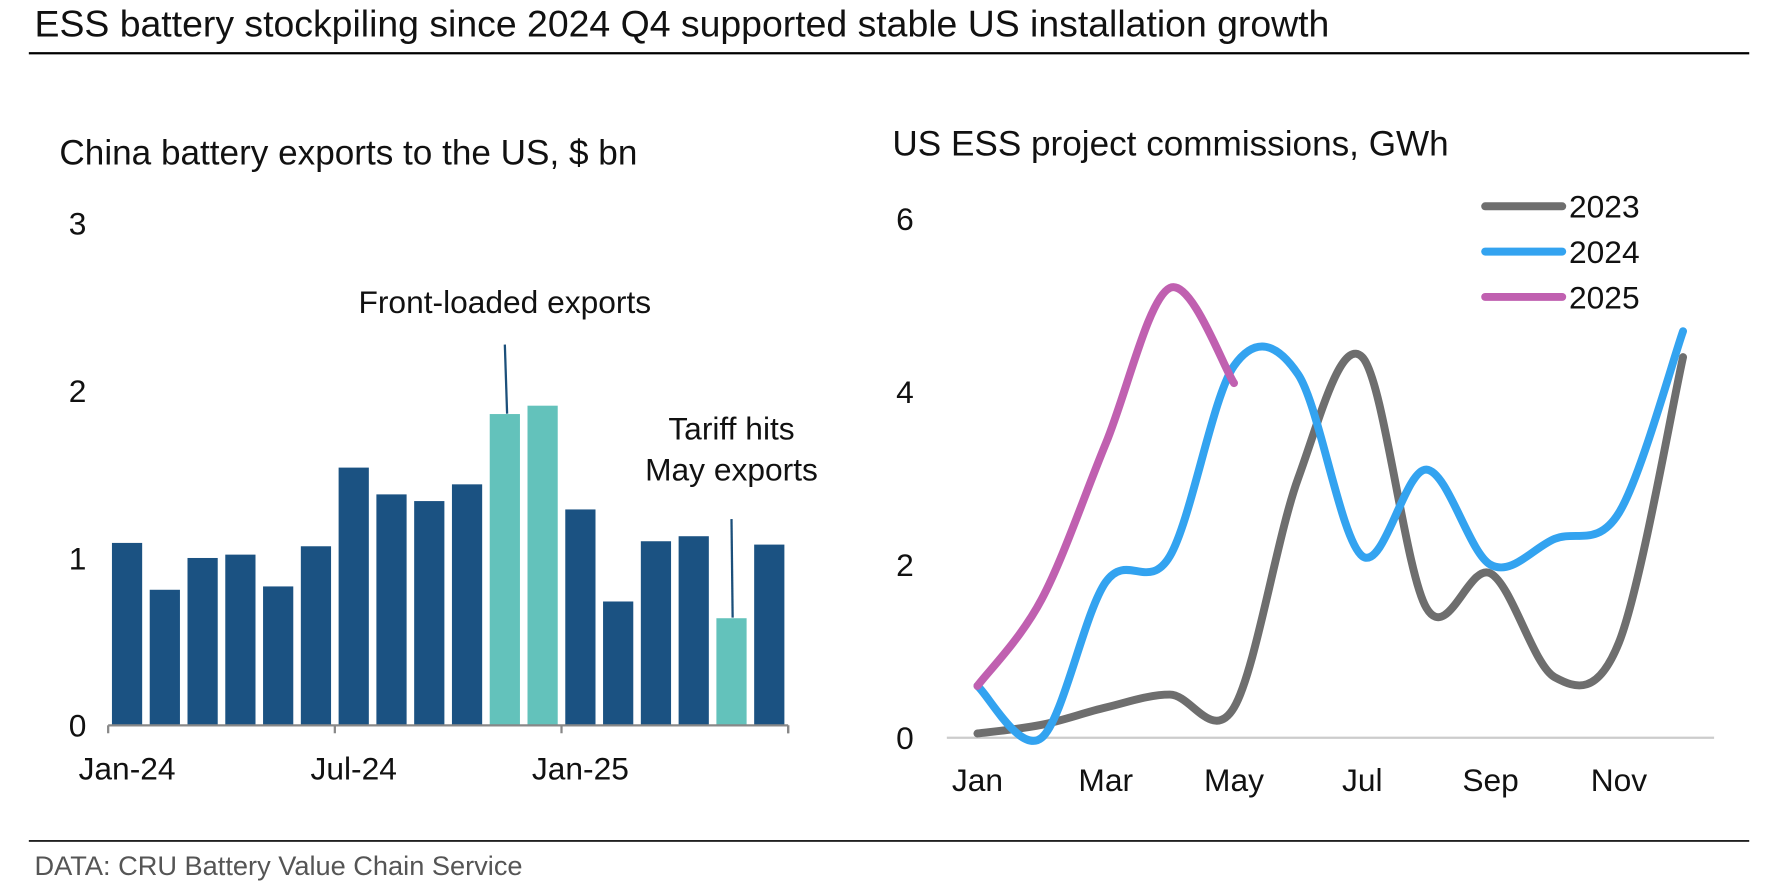  I want to click on x-tick-label: Mar, so click(1105, 780).